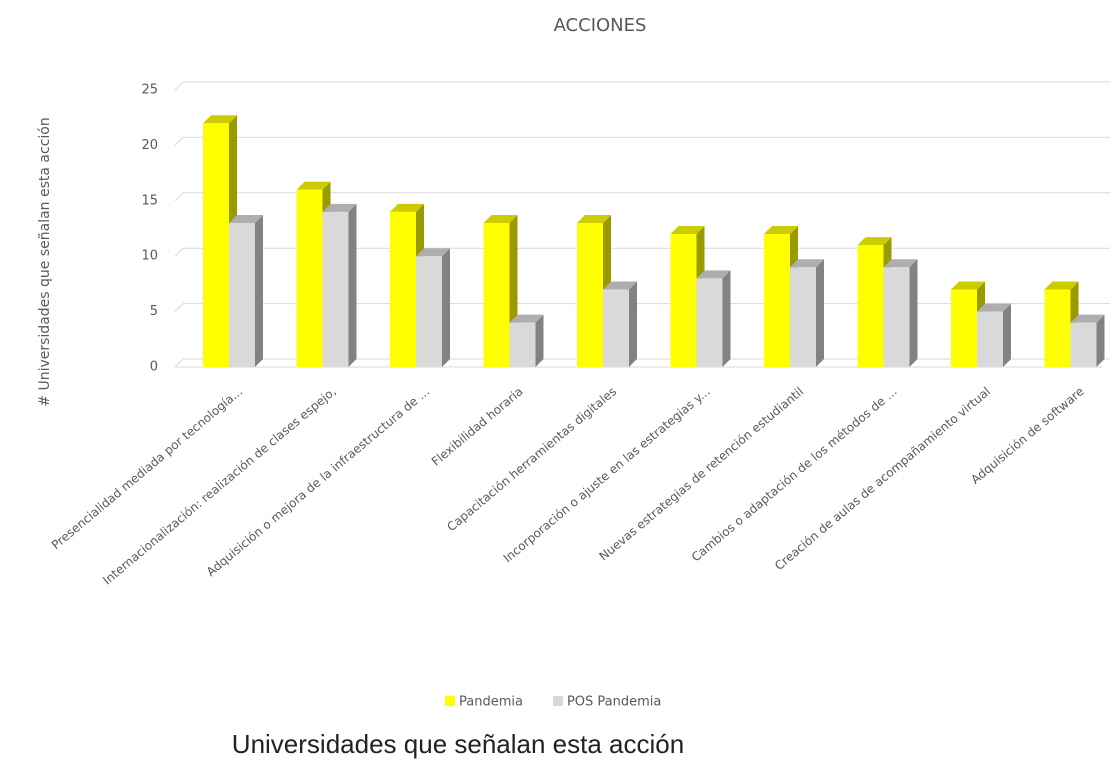 The height and width of the screenshot is (779, 1111). What do you see at coordinates (458, 744) in the screenshot?
I see `caption: Universidades que señalan esta acción` at bounding box center [458, 744].